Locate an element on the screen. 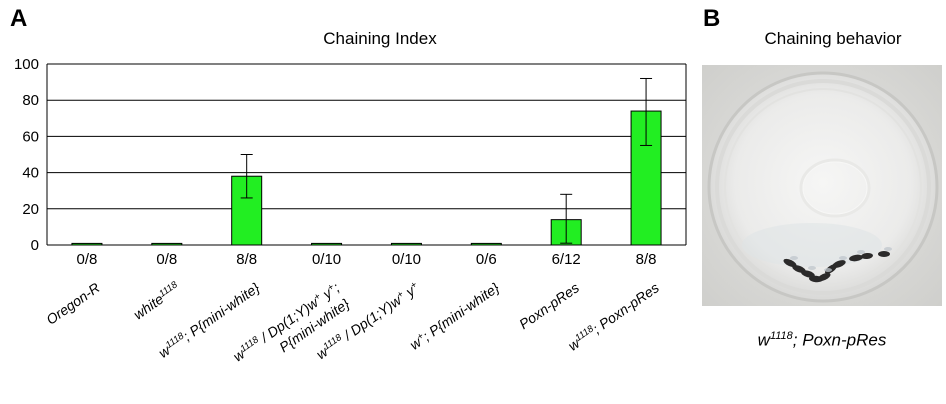  category-label: Poxn-pRes is located at coordinates (549, 305).